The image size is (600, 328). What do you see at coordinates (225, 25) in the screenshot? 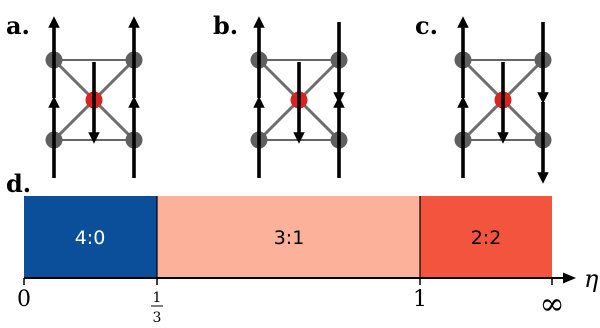
I see `panel-b-label: b.` at bounding box center [225, 25].